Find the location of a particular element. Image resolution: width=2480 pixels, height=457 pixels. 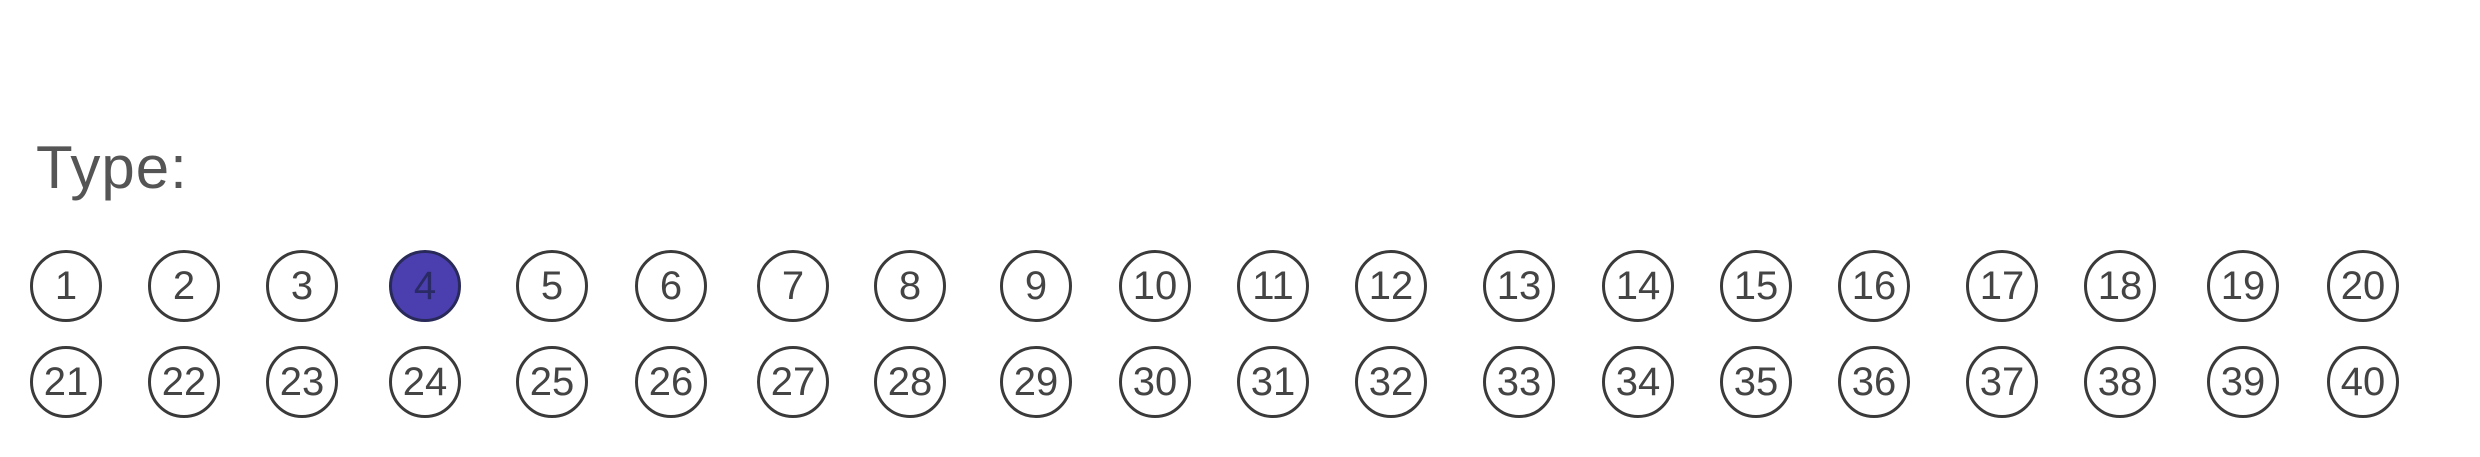

type-bubble-number: 37 is located at coordinates (2002, 382).